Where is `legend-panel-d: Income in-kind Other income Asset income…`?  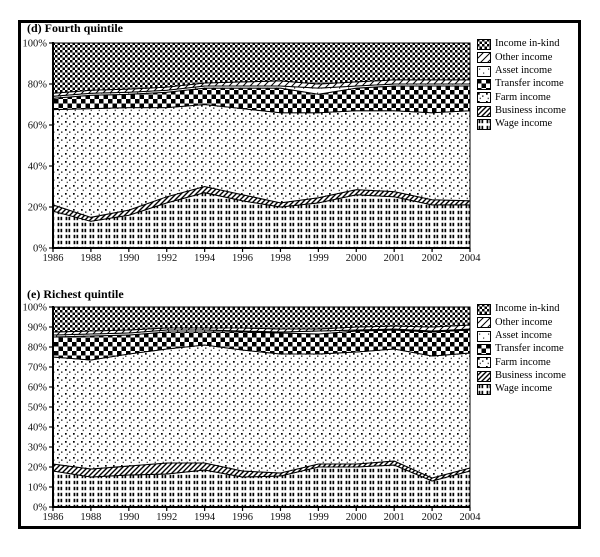
legend-panel-d: Income in-kind Other income Asset income… is located at coordinates (529, 84).